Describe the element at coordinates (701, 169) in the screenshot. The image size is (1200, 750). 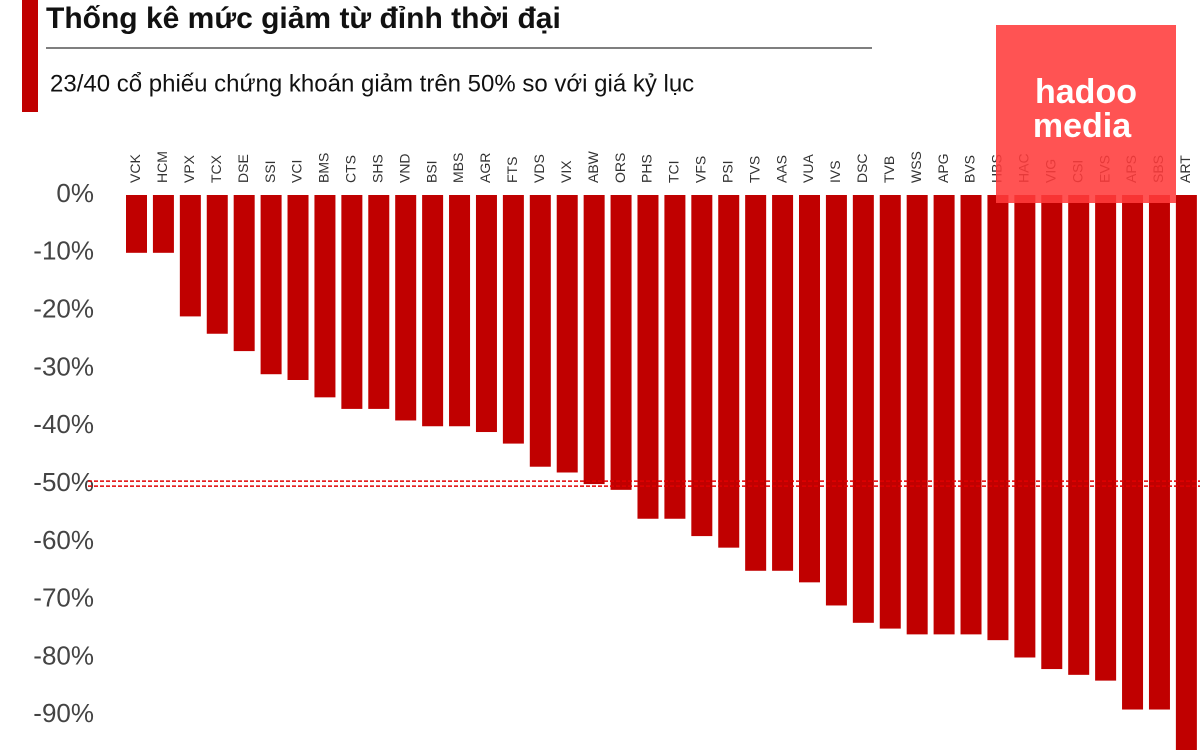
I see `x-tick-label: VFS` at that location.